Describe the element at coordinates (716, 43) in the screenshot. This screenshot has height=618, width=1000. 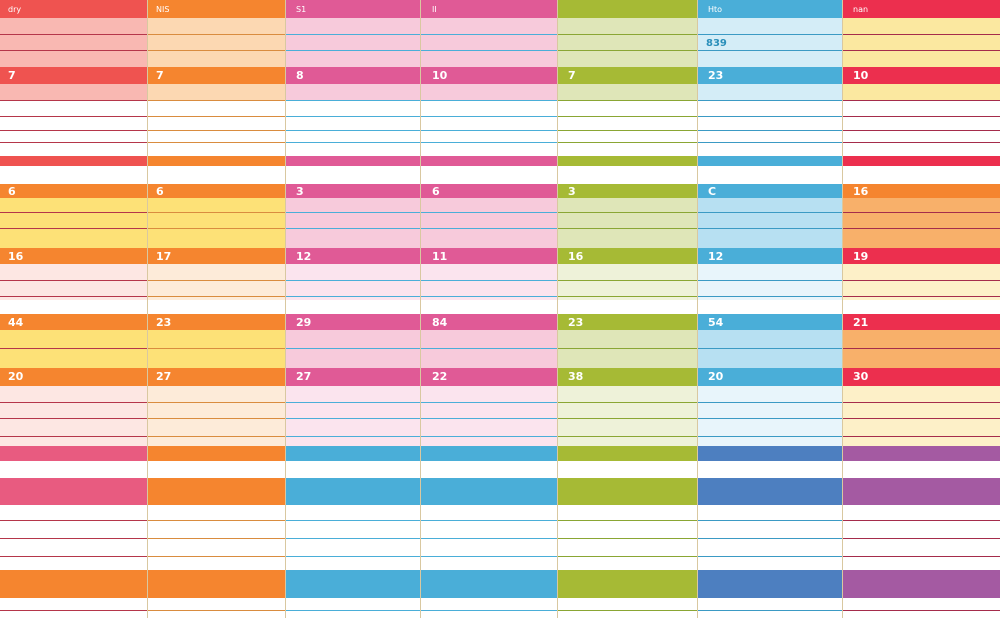
I see `annotation-text: 839` at that location.